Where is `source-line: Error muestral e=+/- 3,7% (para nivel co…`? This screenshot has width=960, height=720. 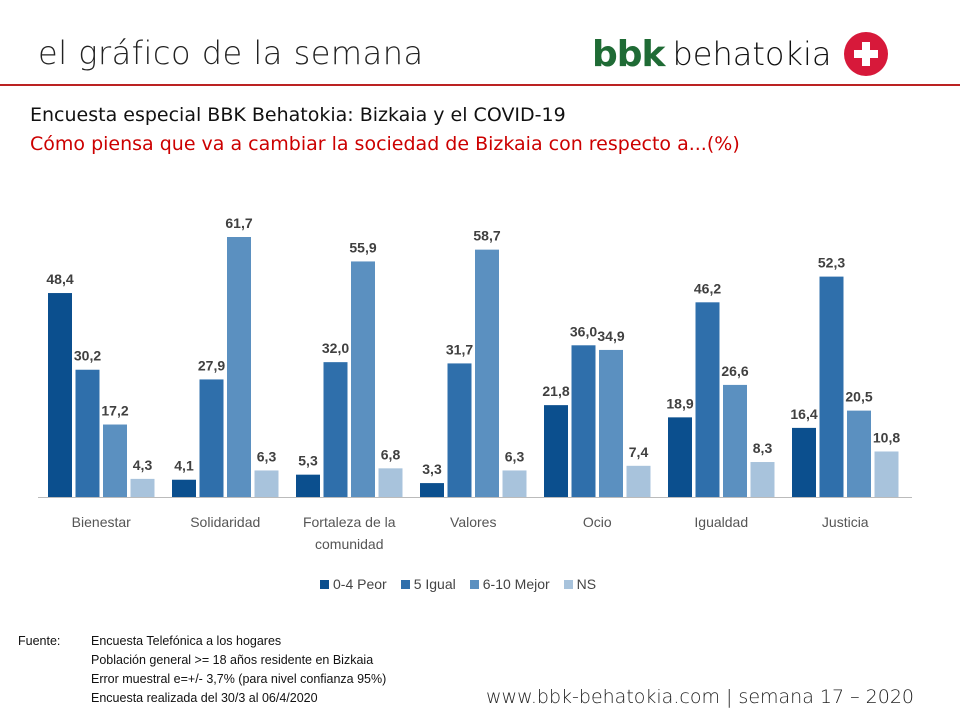
source-line: Error muestral e=+/- 3,7% (para nivel co… is located at coordinates (239, 679).